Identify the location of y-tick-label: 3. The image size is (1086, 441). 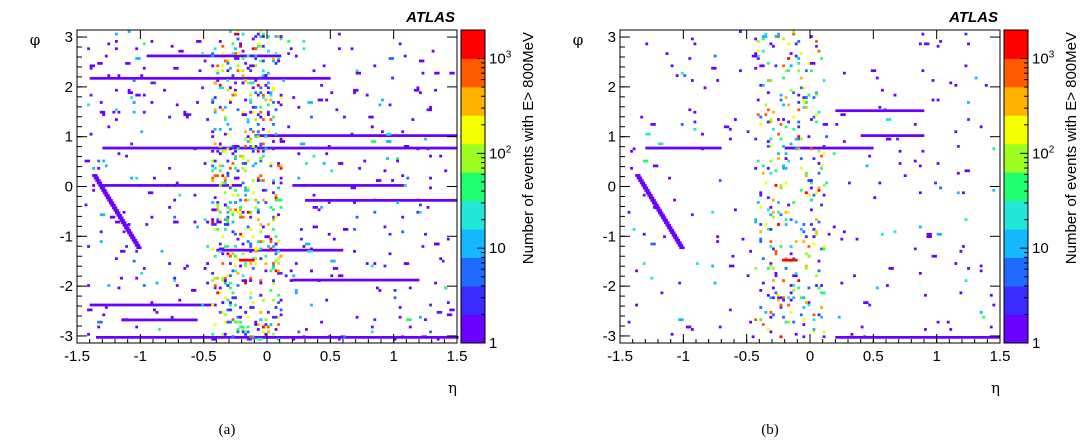
(69, 37).